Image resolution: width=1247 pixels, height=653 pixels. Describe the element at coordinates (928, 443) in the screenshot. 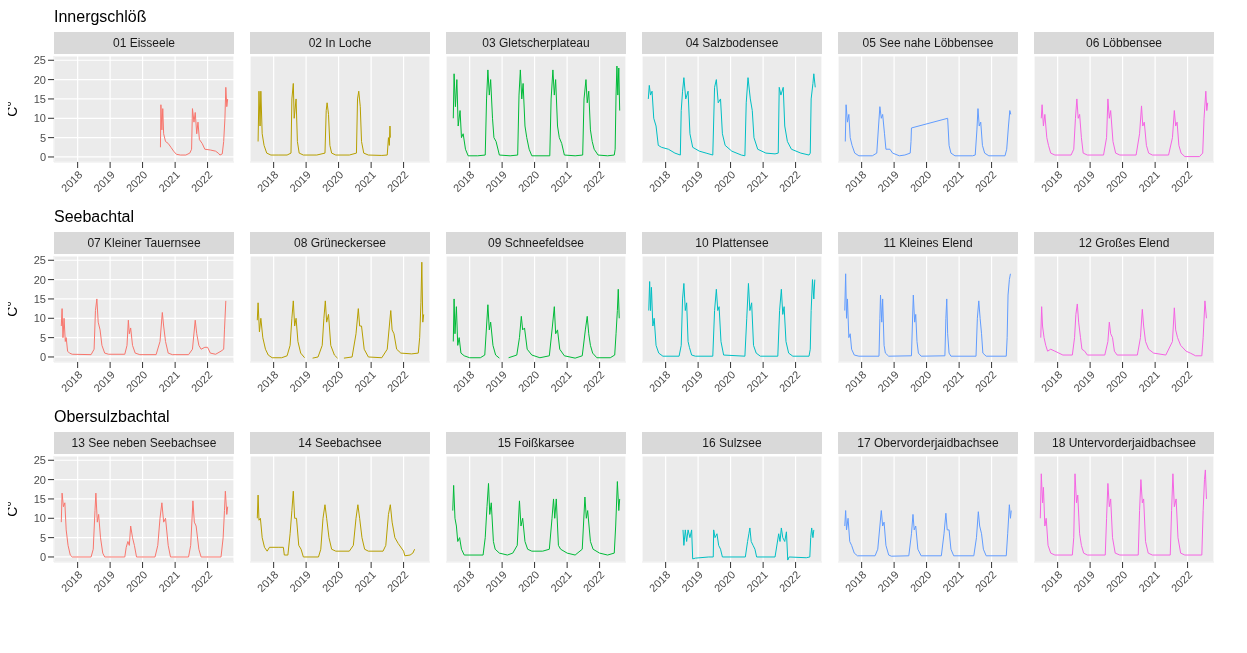

I see `chart-subtitle: 17 Obervorderjaidbachsee` at that location.